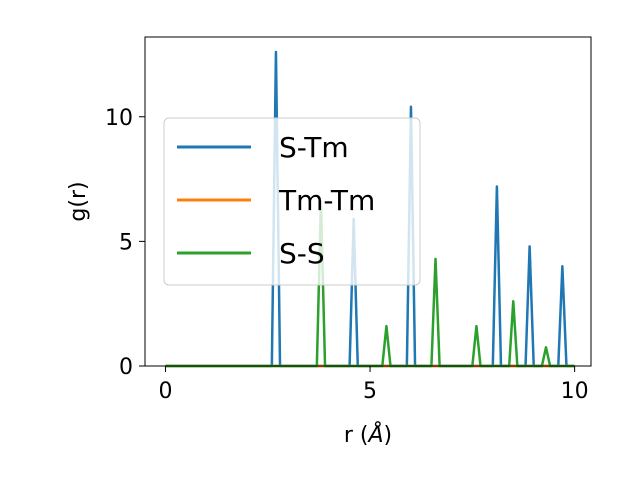  I want to click on x-tick-label: 0, so click(165, 391).